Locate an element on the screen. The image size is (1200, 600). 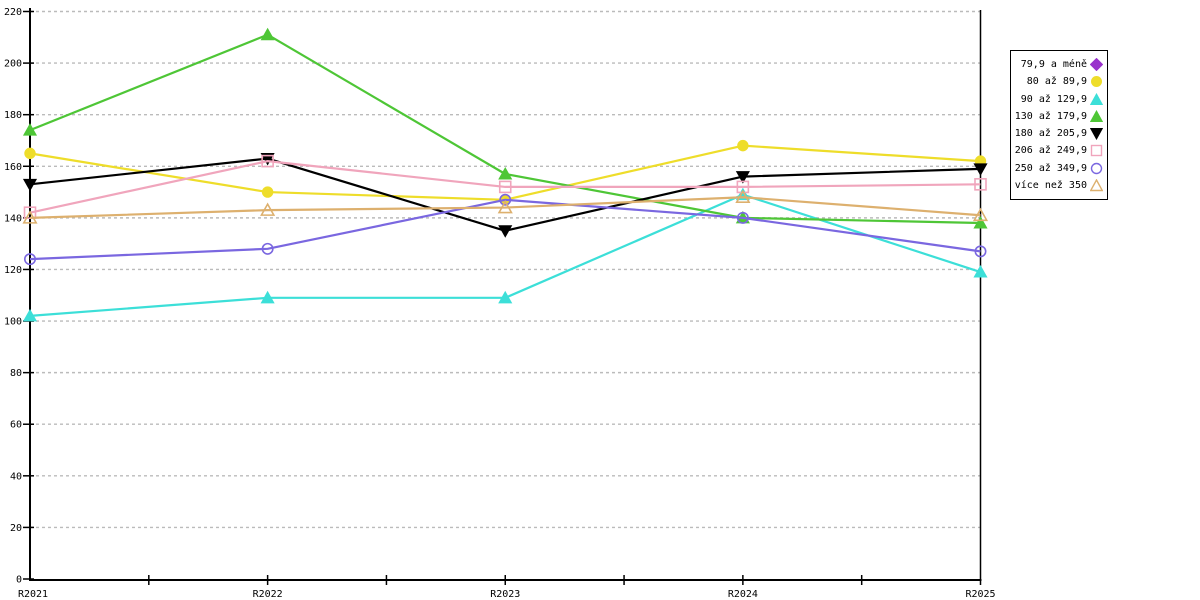
y-tick-label-40: 40 is located at coordinates (16, 476).